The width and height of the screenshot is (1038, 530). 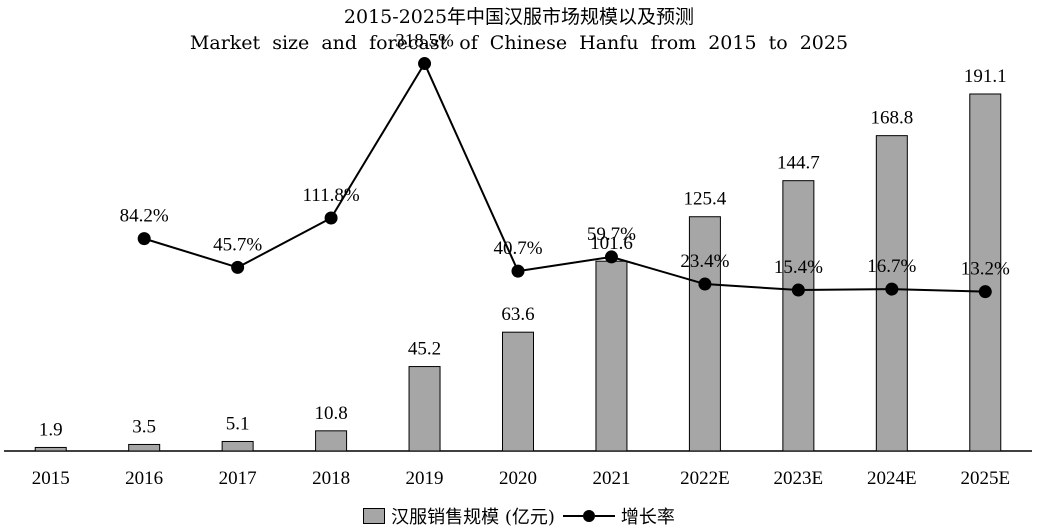 I want to click on rate-point-2023E, so click(x=798, y=290).